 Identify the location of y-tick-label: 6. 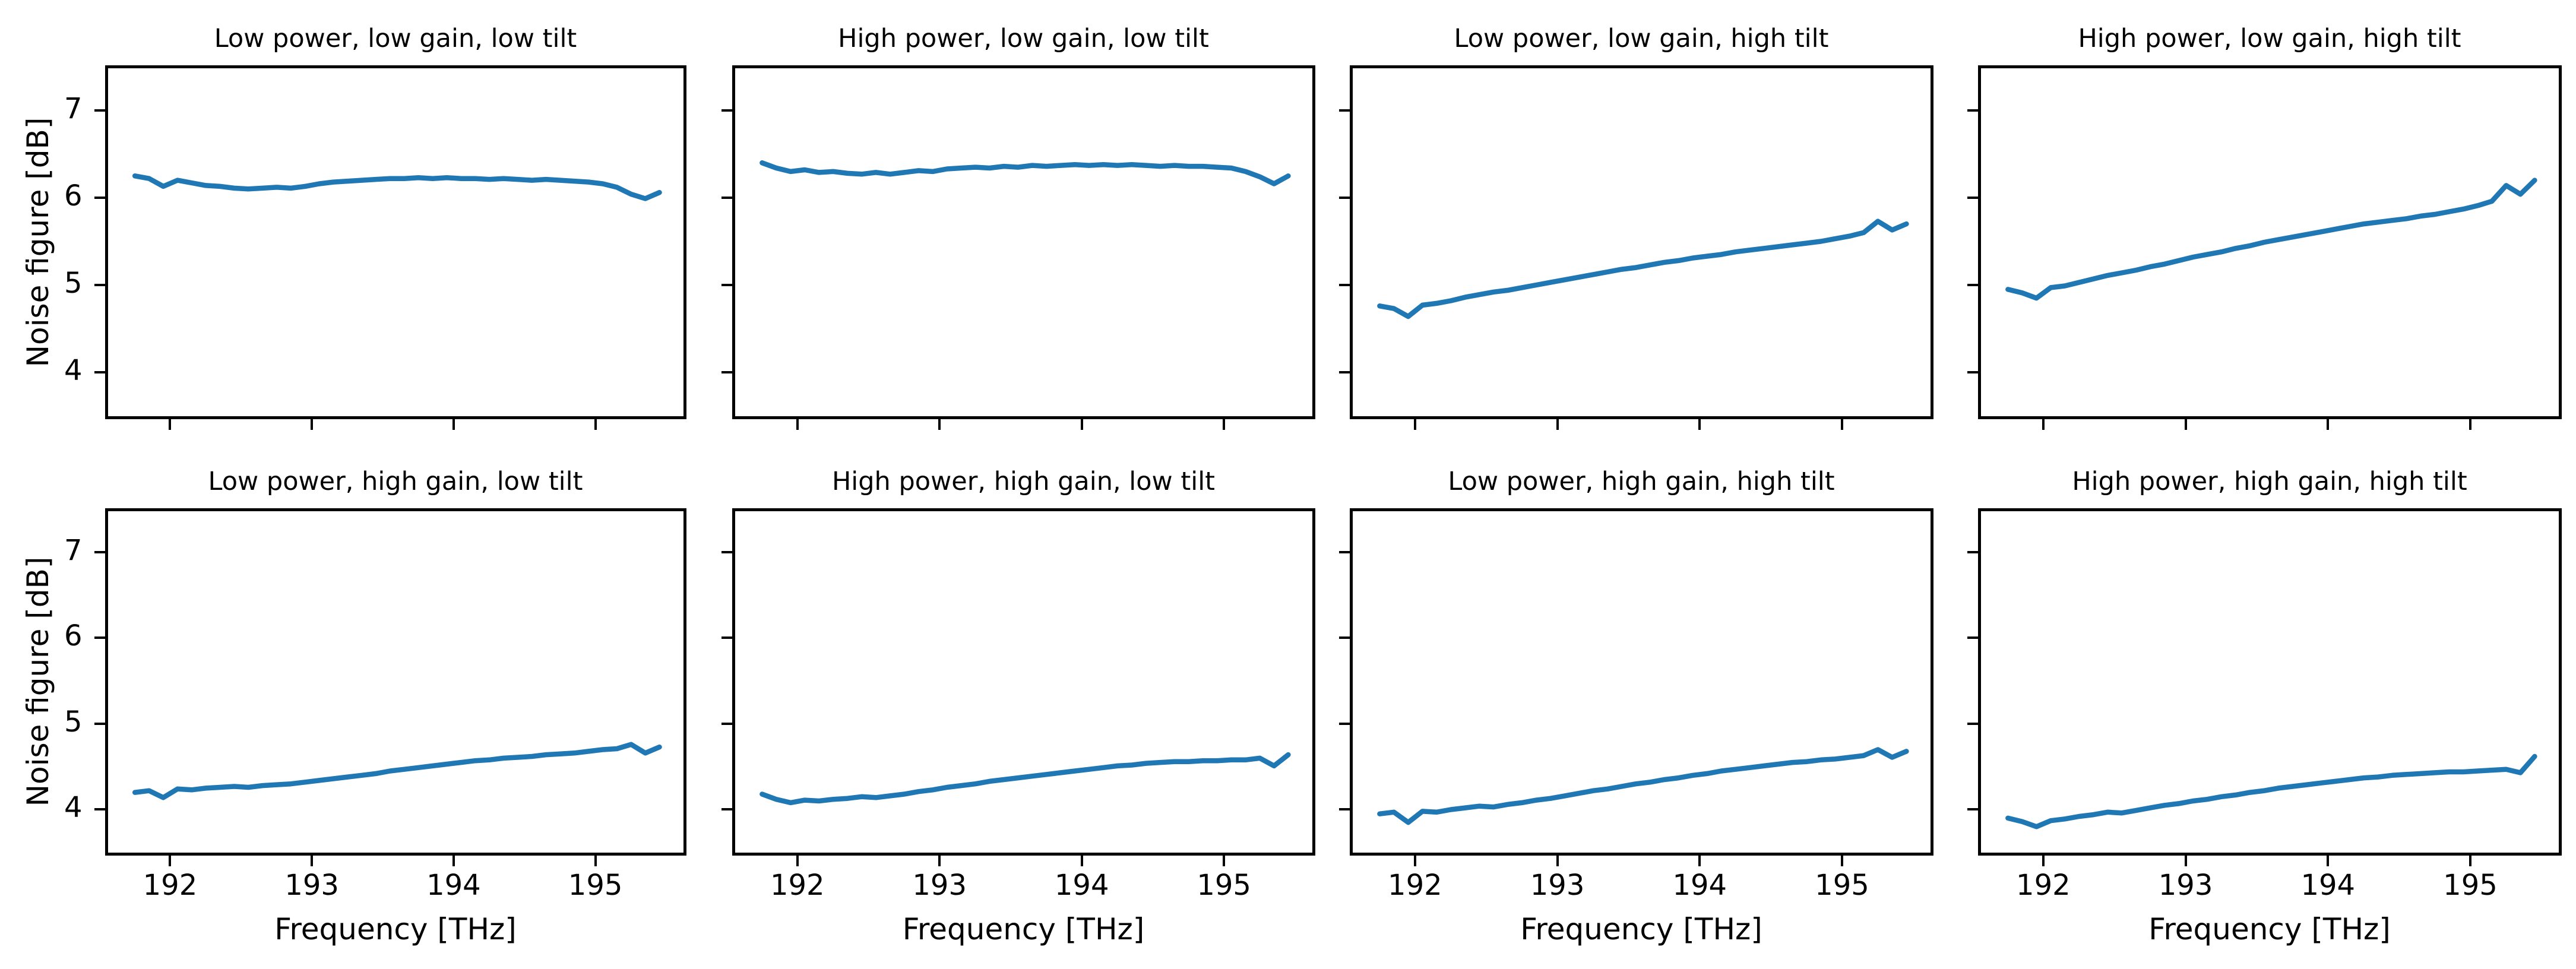
(73, 636).